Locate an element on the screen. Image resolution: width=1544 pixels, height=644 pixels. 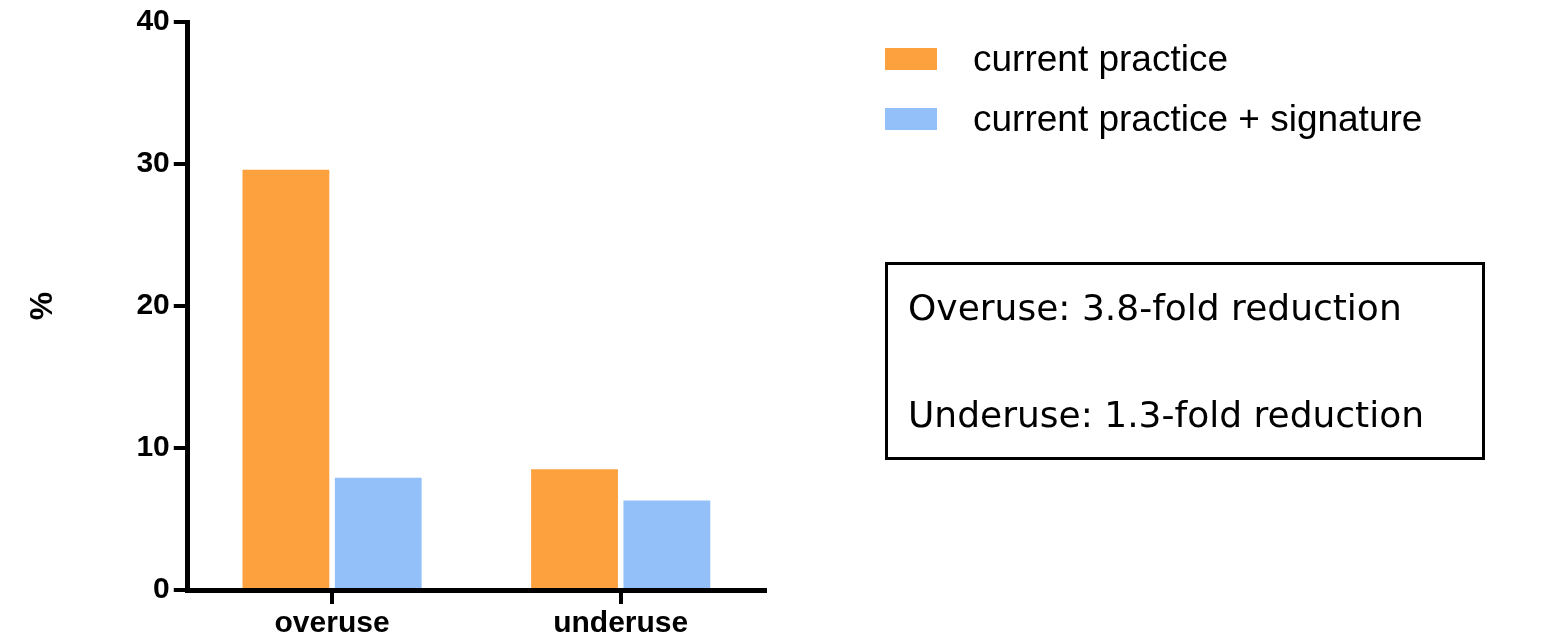
legend-label: current practice + signature is located at coordinates (1198, 119).